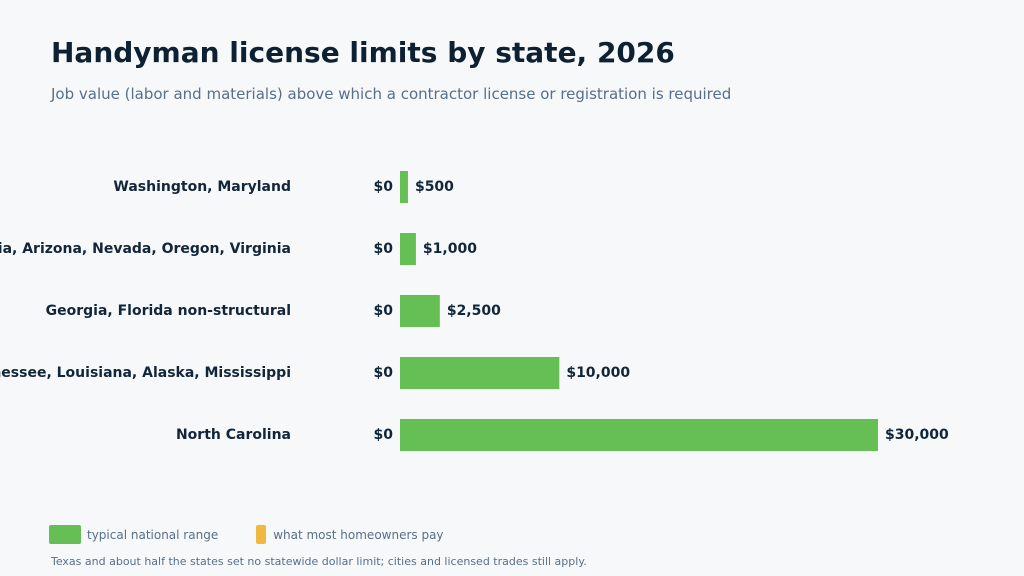  Describe the element at coordinates (363, 52) in the screenshot. I see `chart-title: Handyman license limits by state, 2026` at that location.